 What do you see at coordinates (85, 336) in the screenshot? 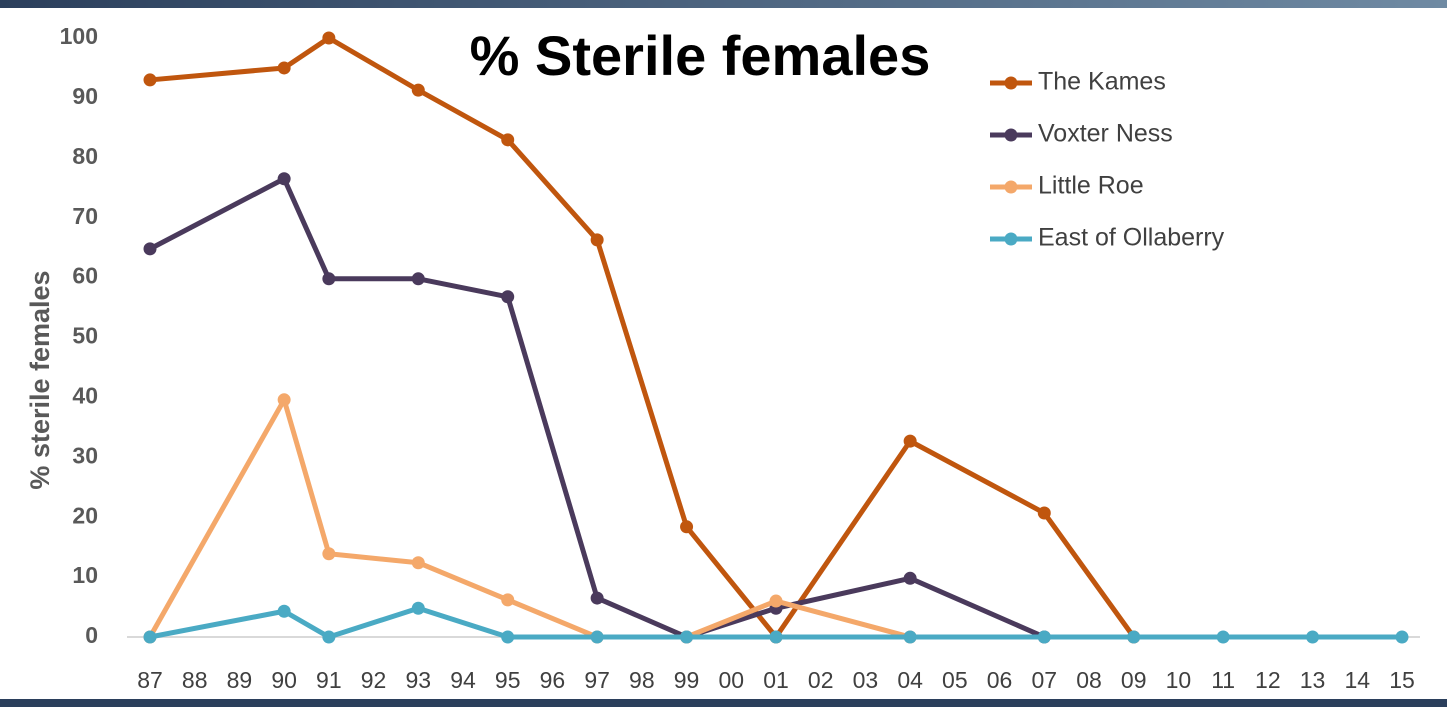
I see `y-tick-label: 50` at bounding box center [85, 336].